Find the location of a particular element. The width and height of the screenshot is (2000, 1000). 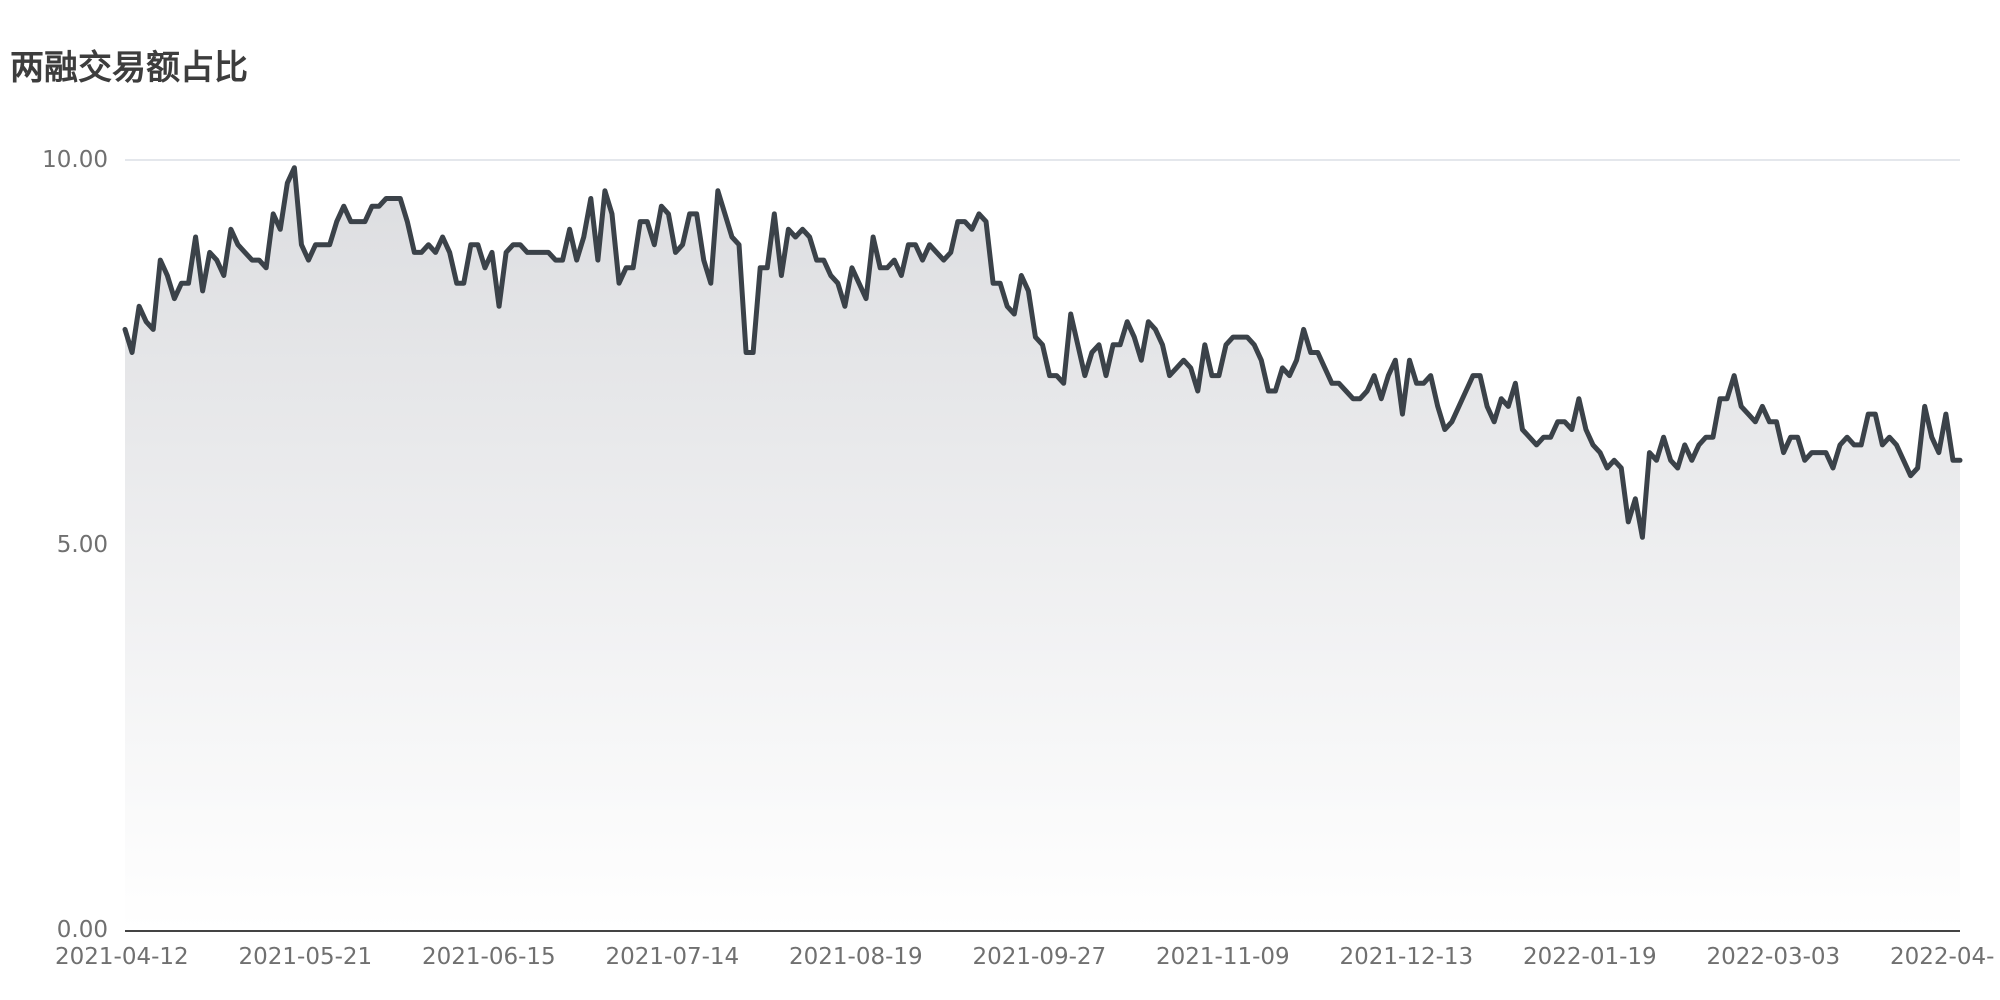

x-tick-label: 2021-12-13 is located at coordinates (1407, 957).